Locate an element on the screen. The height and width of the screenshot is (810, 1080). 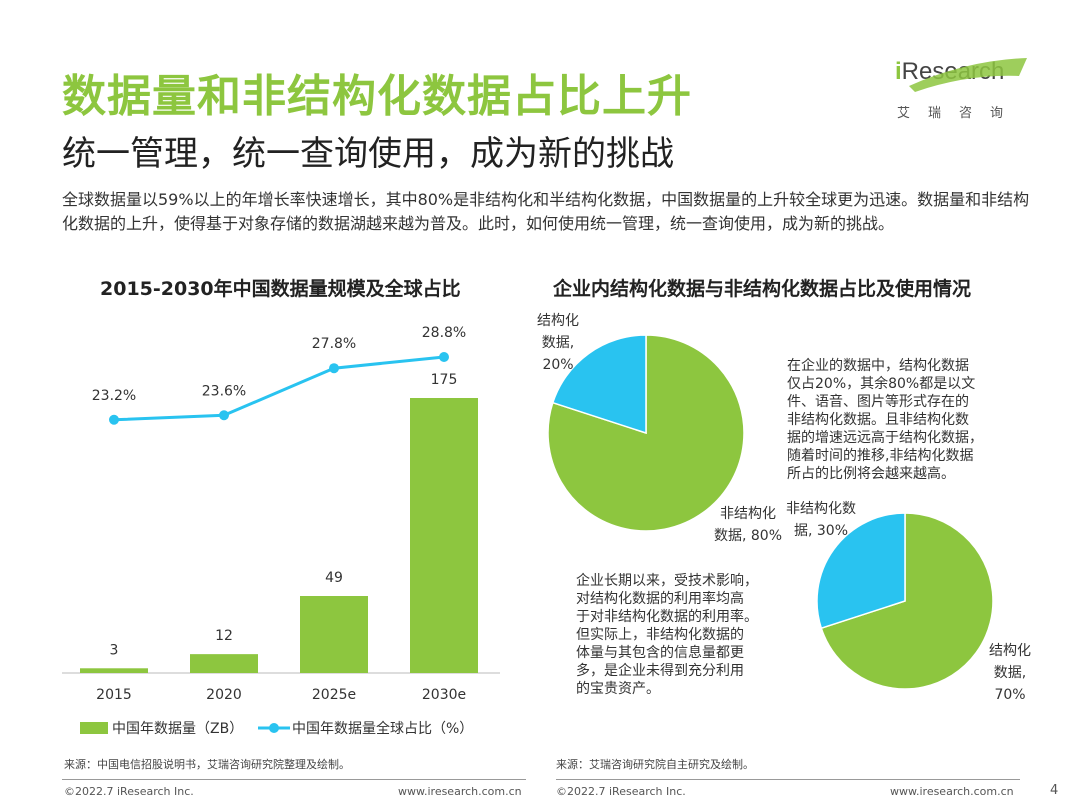
pie2-structured-line: 70% is located at coordinates (1010, 695).